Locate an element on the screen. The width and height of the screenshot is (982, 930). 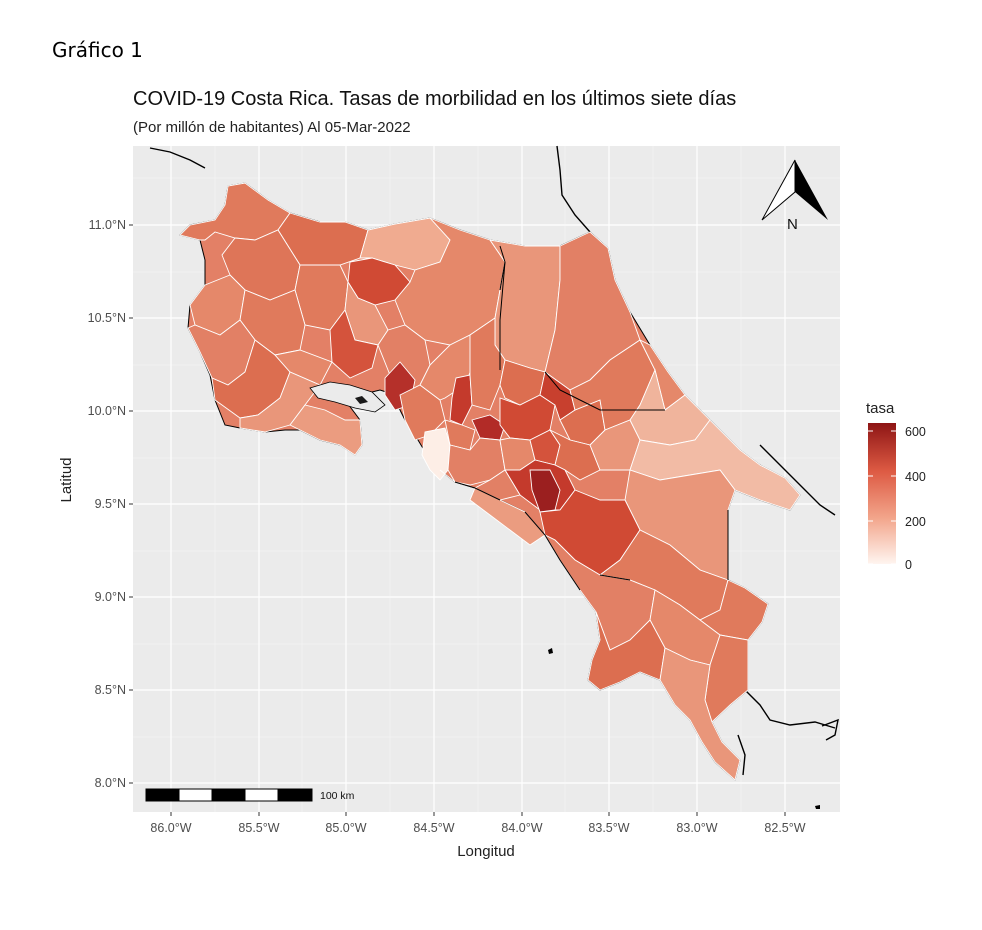
x-tick-label: 84.0°W is located at coordinates (521, 828).